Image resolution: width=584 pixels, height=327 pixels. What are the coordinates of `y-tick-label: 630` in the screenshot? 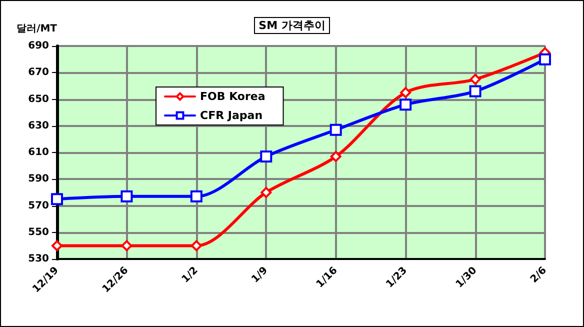 It's located at (39, 126).